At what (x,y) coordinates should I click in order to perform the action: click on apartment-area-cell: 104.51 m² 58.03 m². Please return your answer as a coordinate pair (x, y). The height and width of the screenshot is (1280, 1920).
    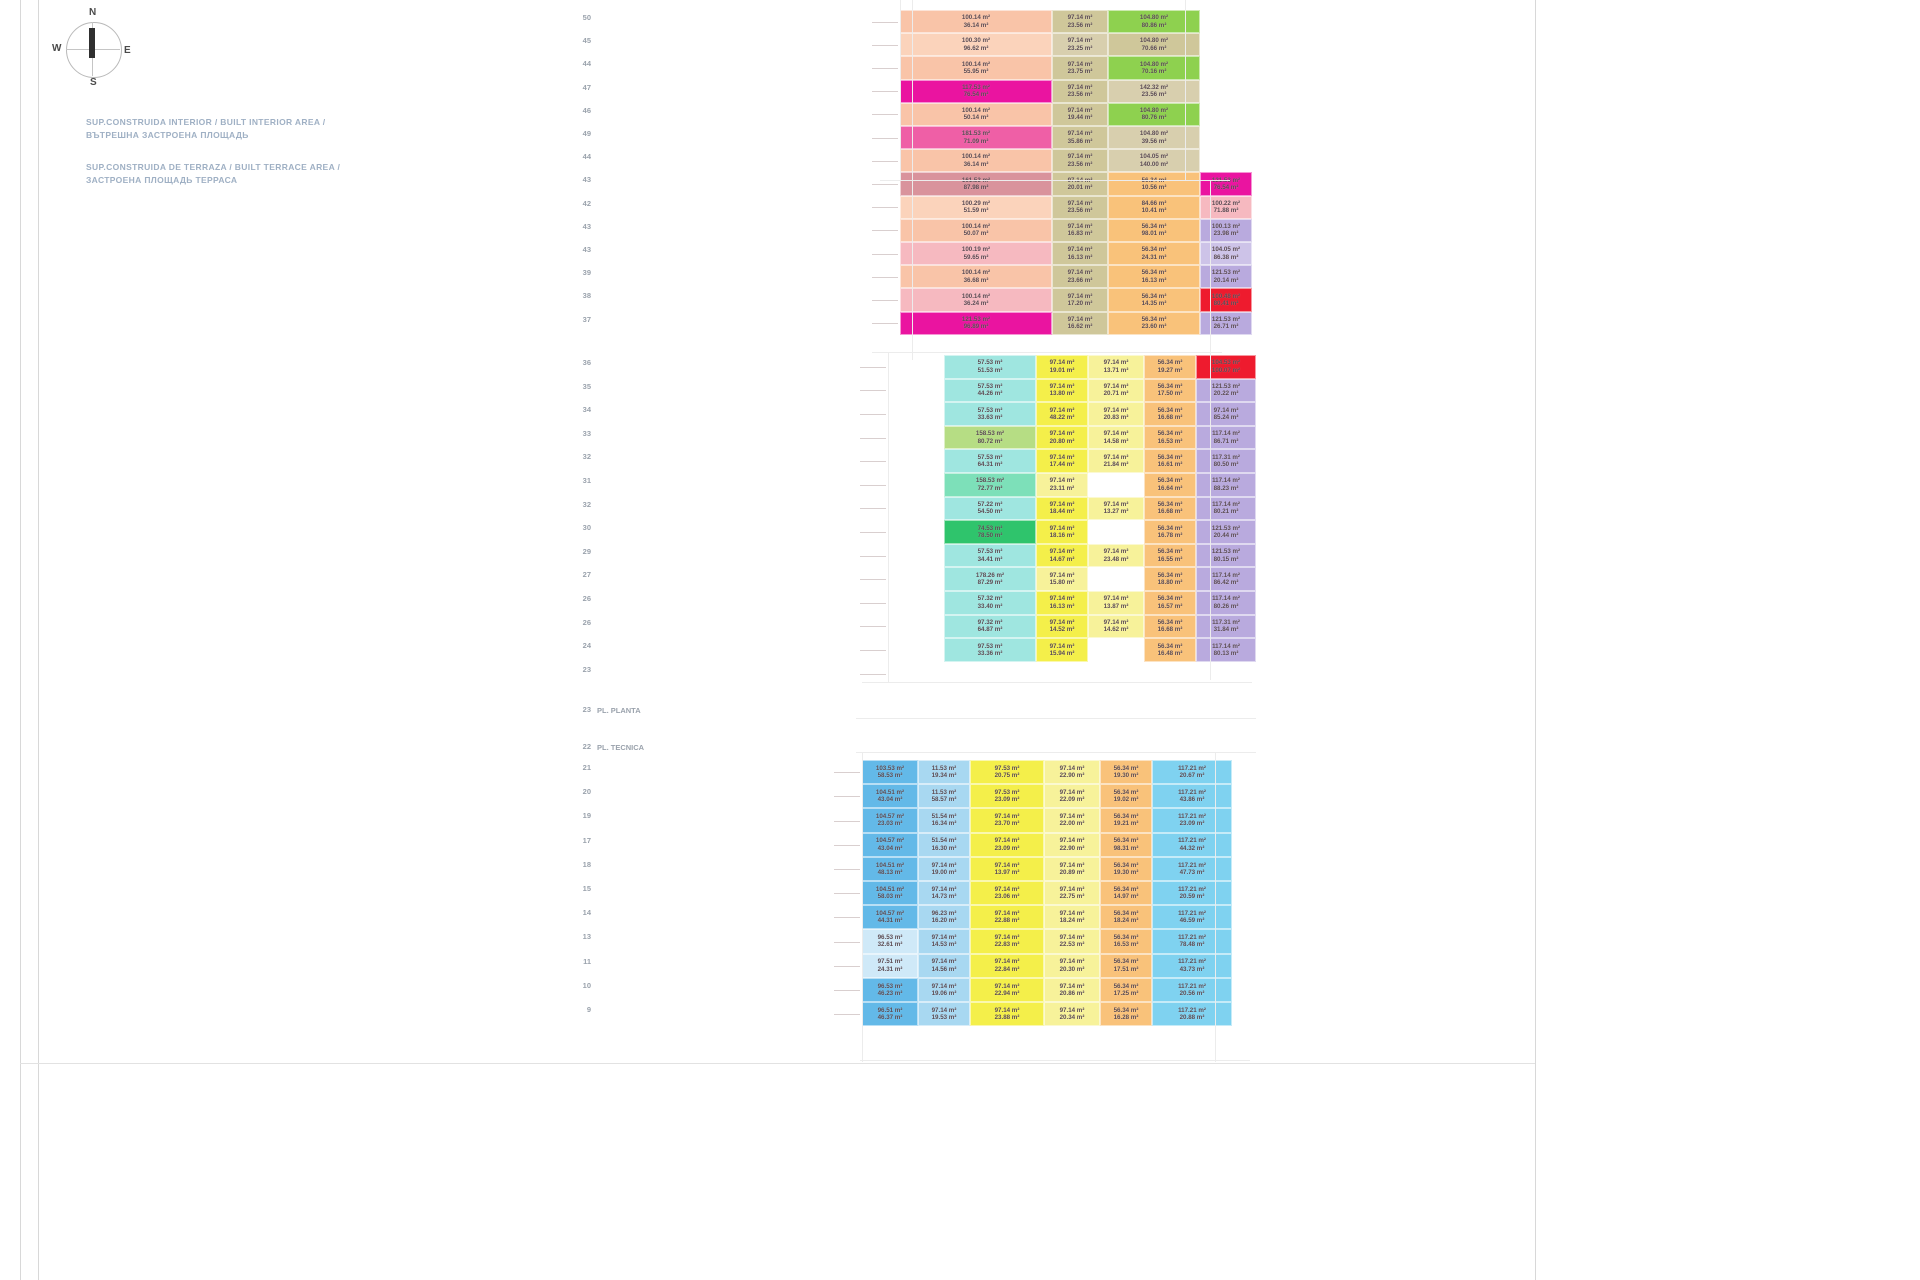
    Looking at the image, I should click on (890, 893).